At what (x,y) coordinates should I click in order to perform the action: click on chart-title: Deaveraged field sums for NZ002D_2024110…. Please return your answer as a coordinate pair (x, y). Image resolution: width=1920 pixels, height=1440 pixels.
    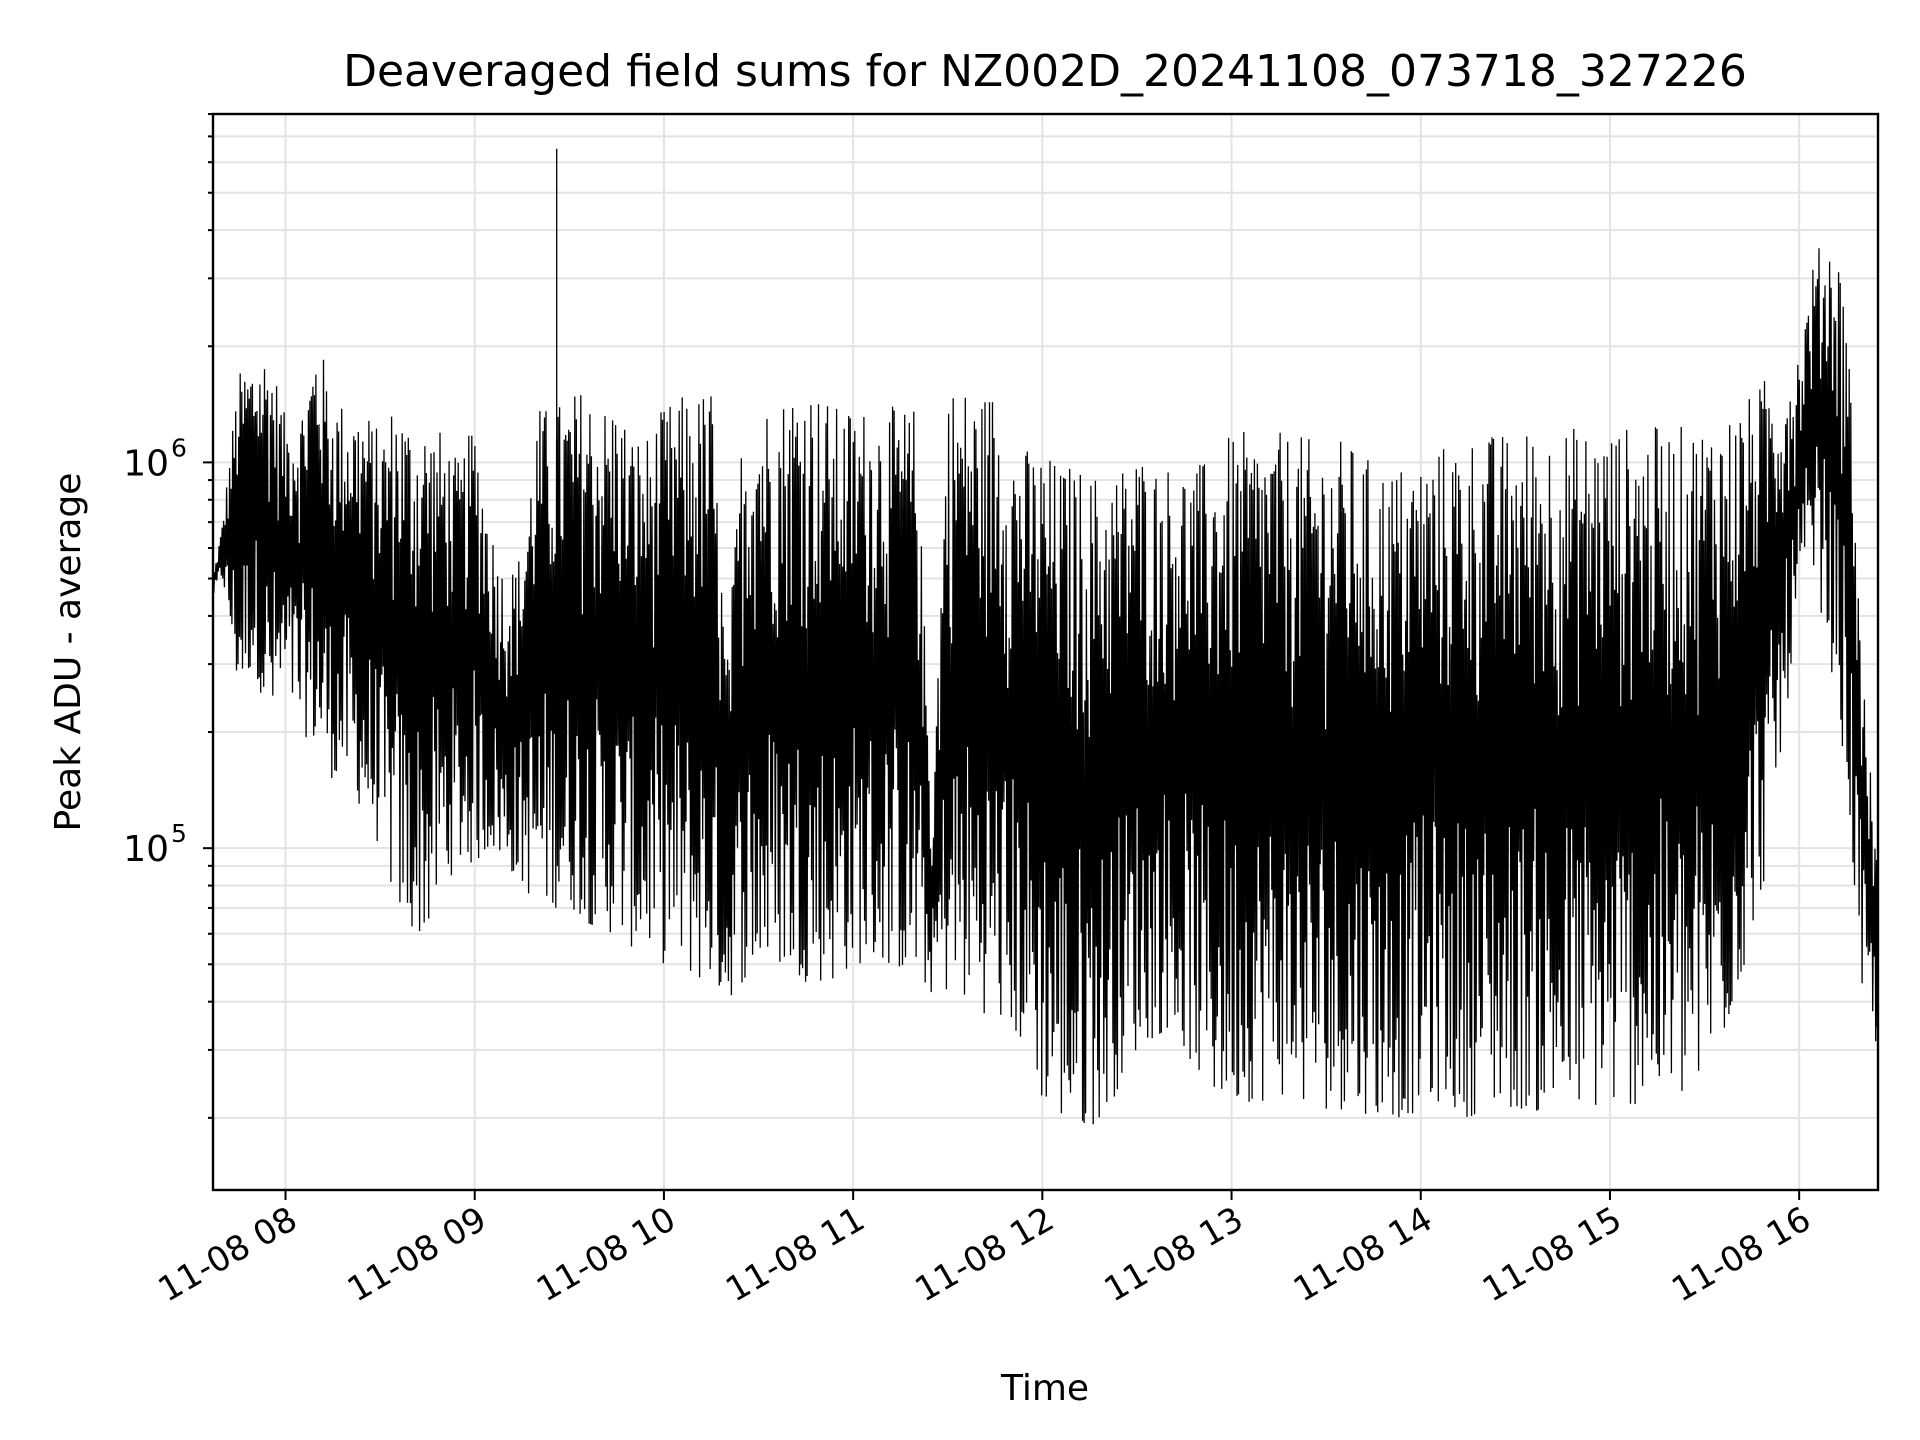
    Looking at the image, I should click on (1045, 71).